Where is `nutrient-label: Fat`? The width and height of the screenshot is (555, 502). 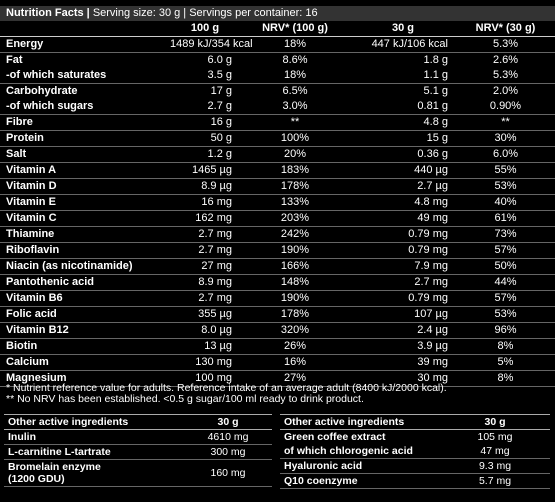
nutrient-label: Fat is located at coordinates (14, 60).